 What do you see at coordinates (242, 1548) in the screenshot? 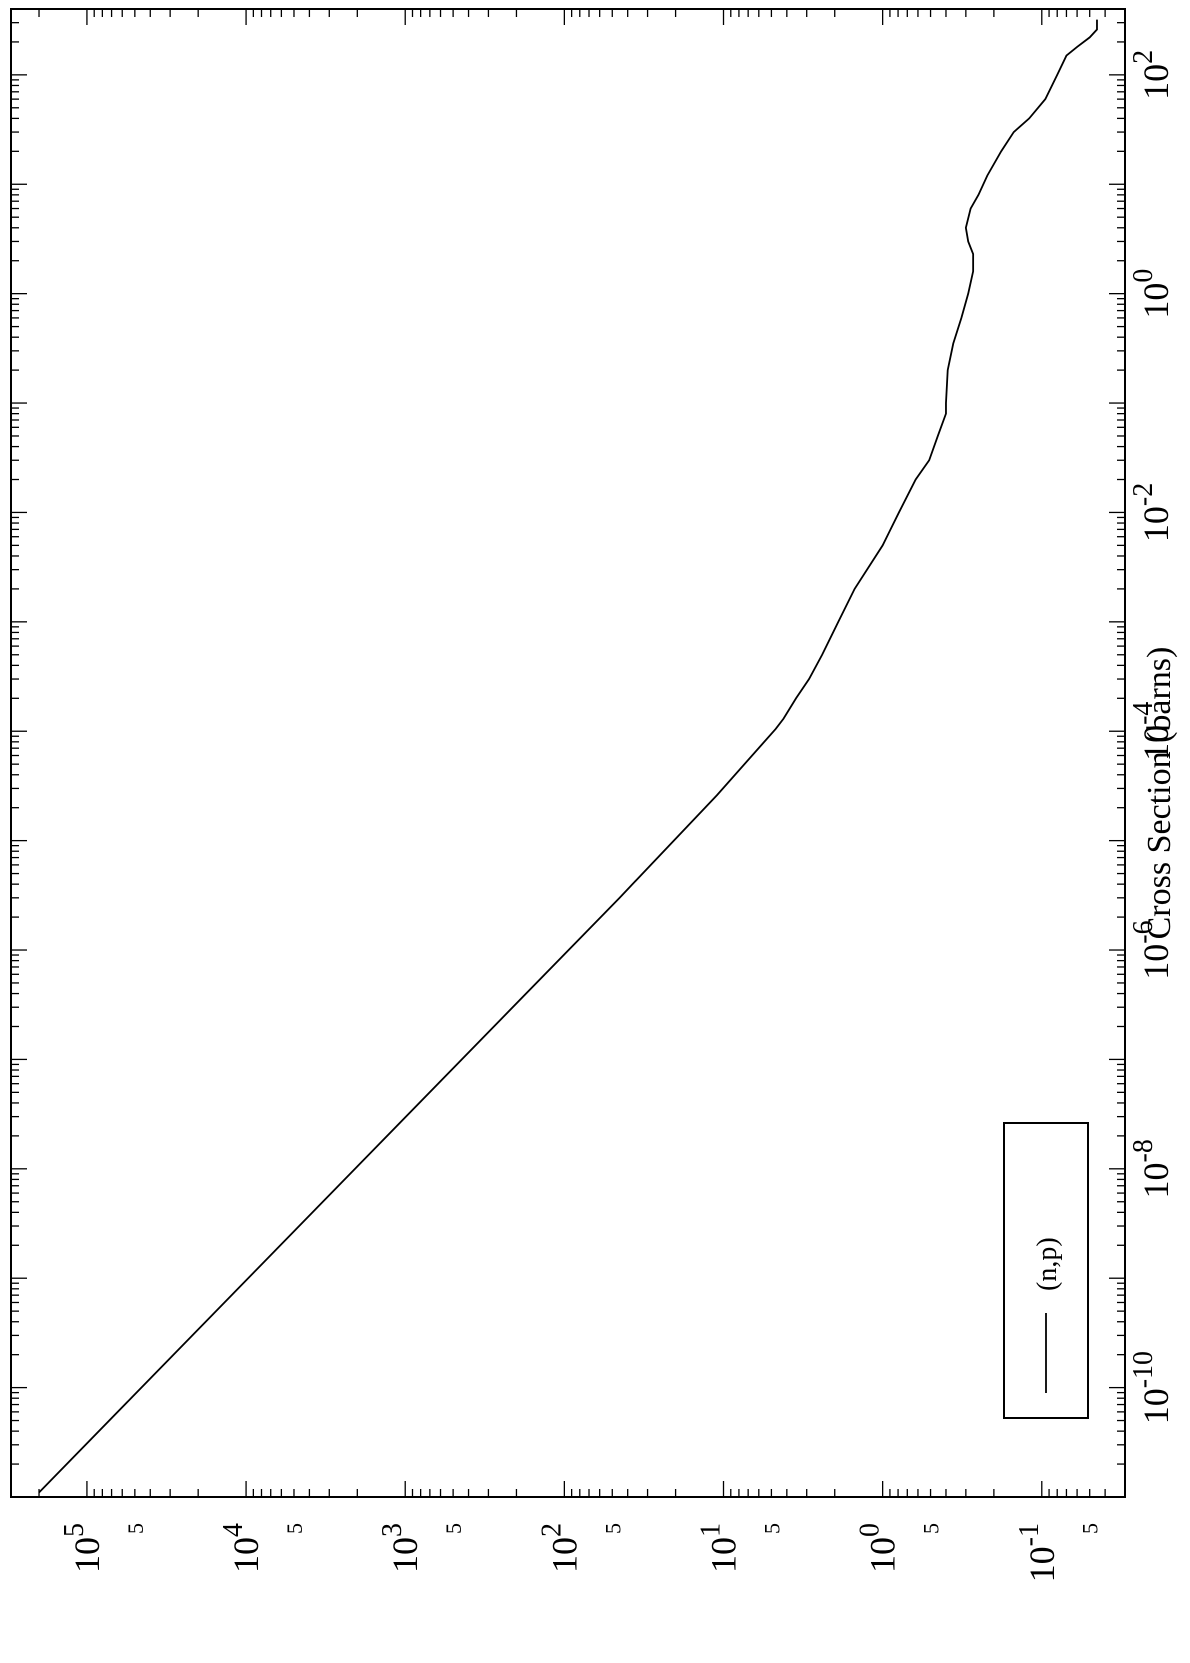
I see `y-tick-label: 10⁴` at bounding box center [242, 1548].